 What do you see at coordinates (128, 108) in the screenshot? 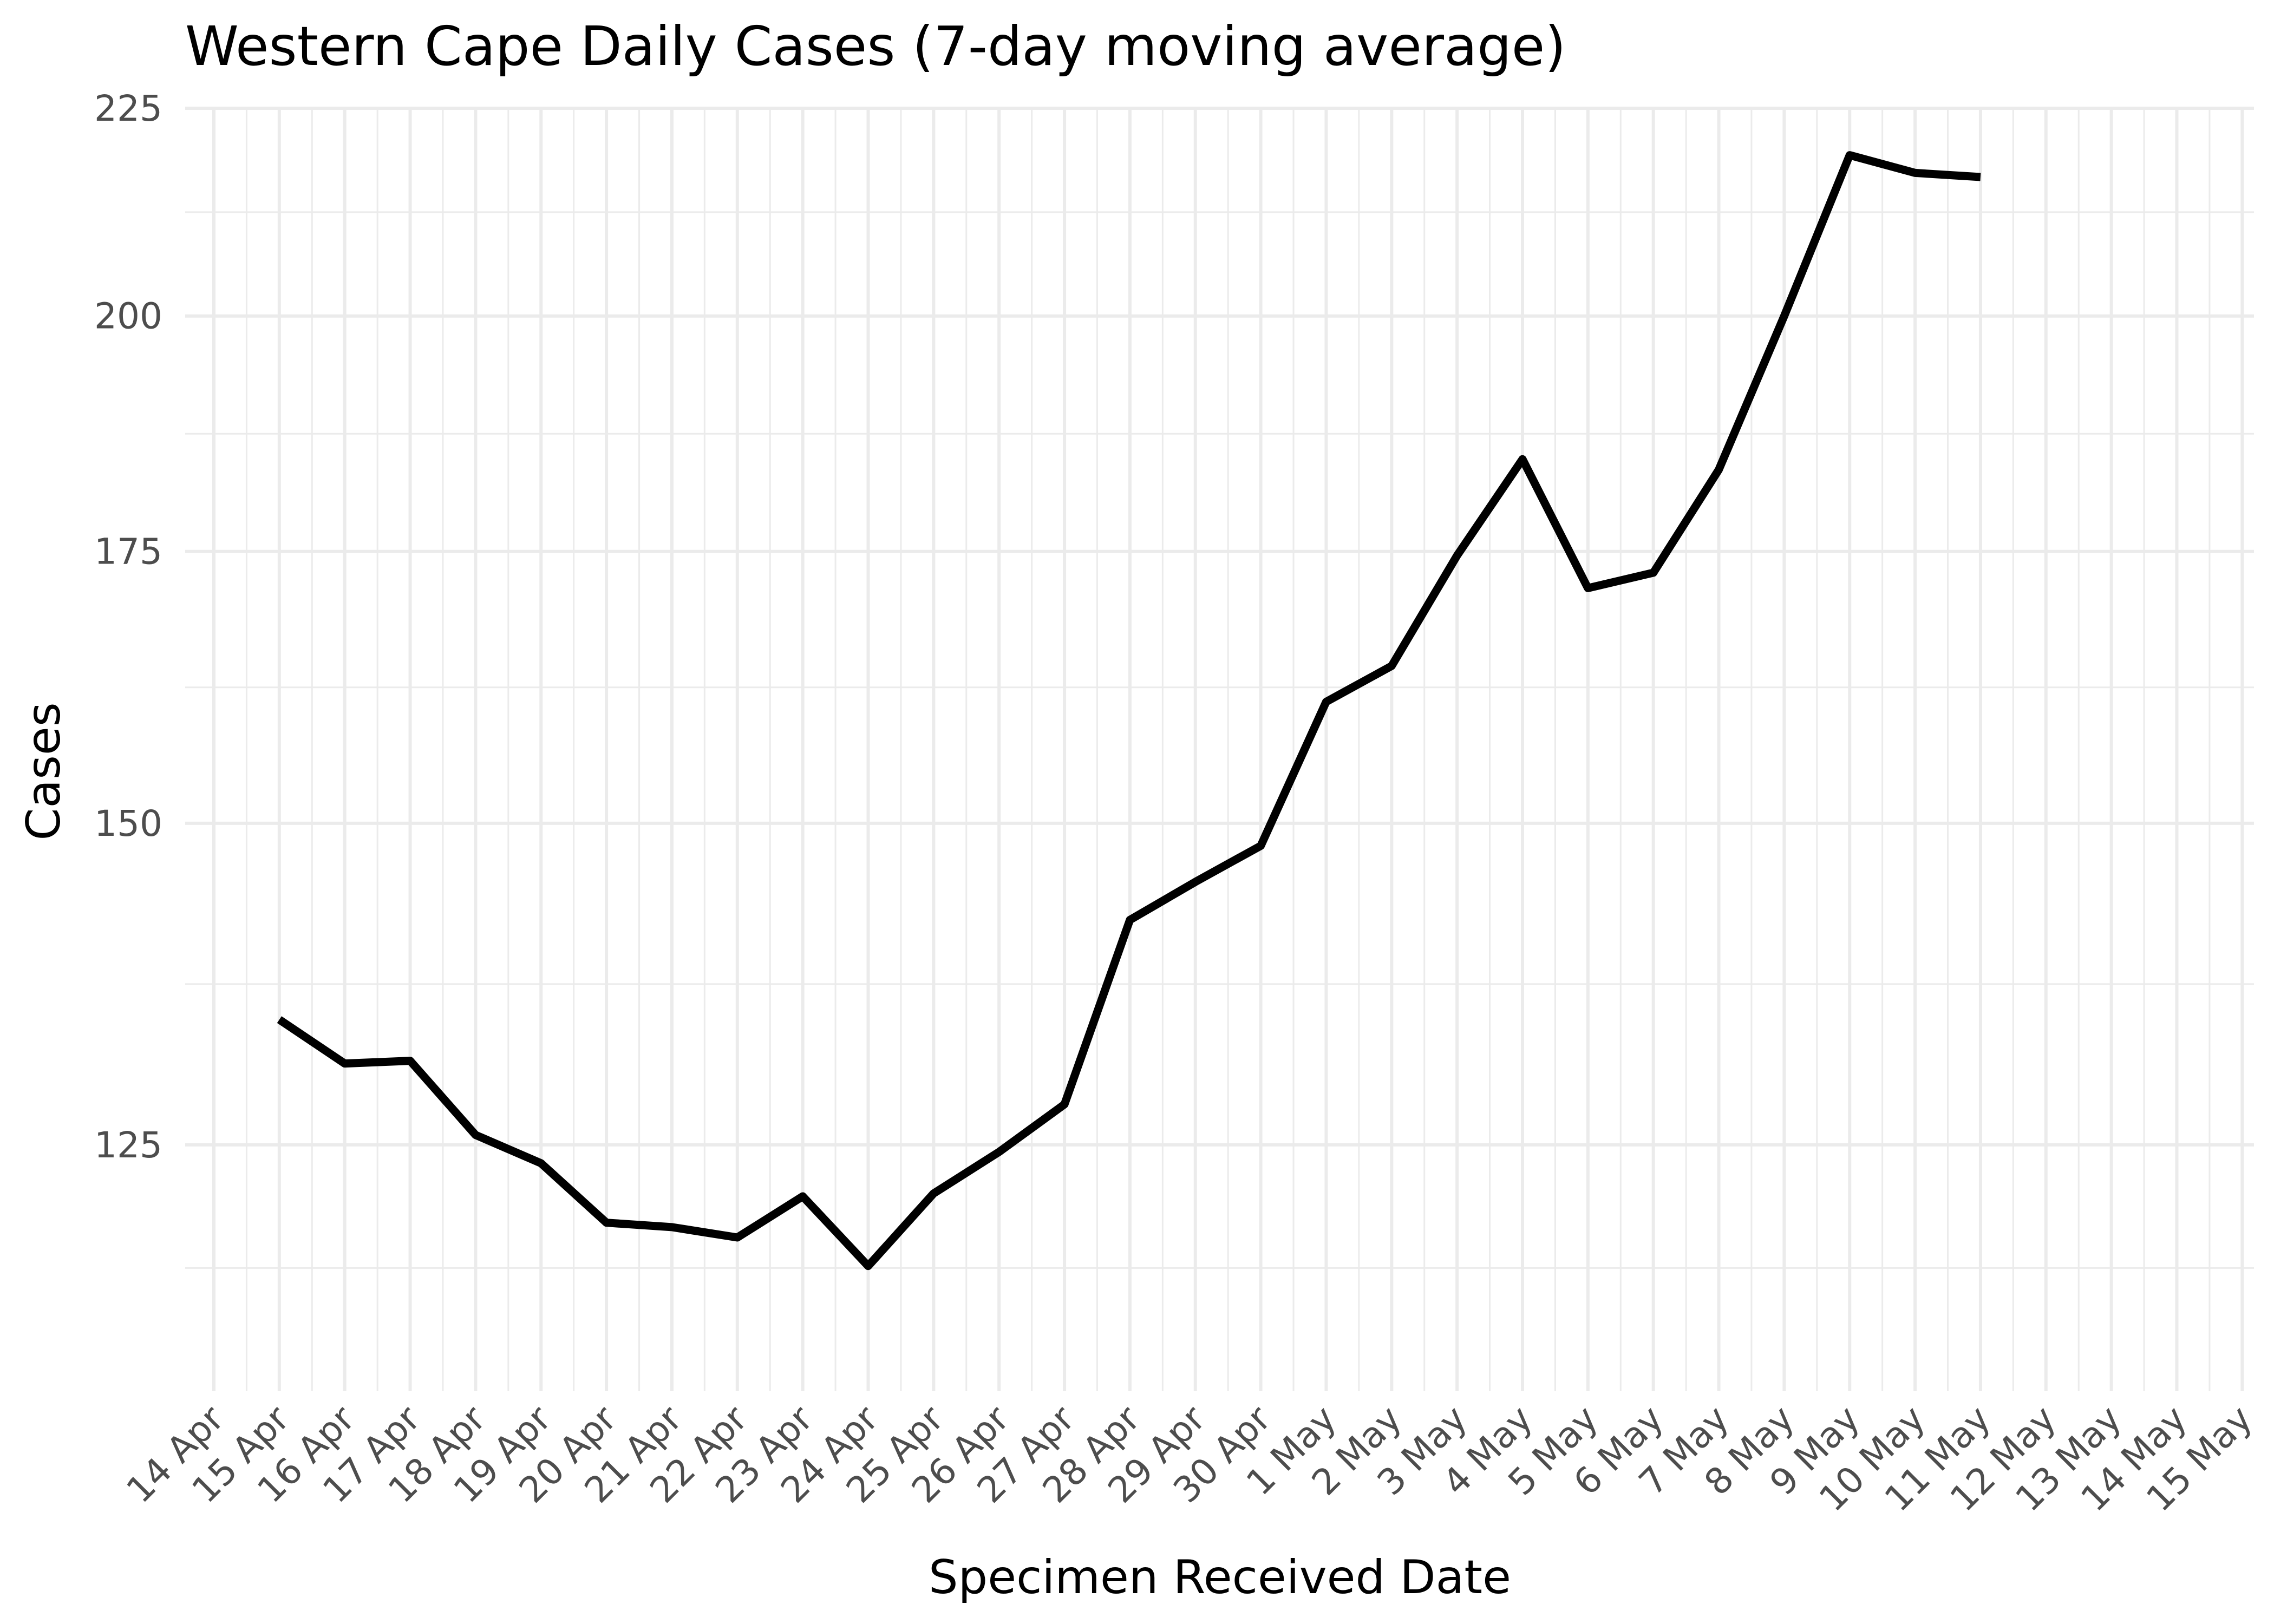
I see `y-tick-label: 225` at bounding box center [128, 108].